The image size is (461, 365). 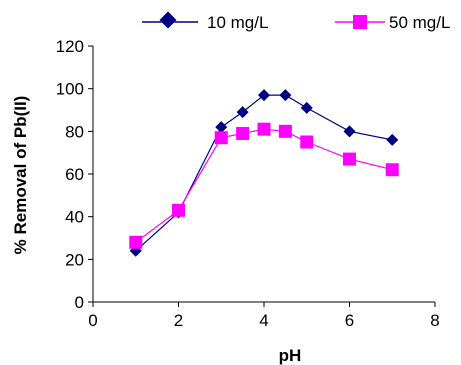 What do you see at coordinates (237, 22) in the screenshot?
I see `legend-label-10mgl: 10 mg/L` at bounding box center [237, 22].